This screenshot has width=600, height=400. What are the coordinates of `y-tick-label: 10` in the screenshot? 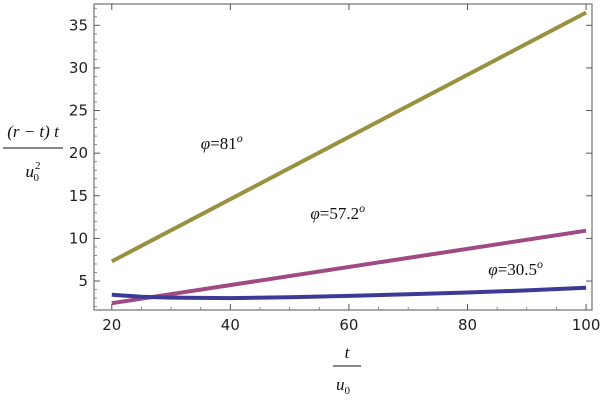 It's located at (78, 238).